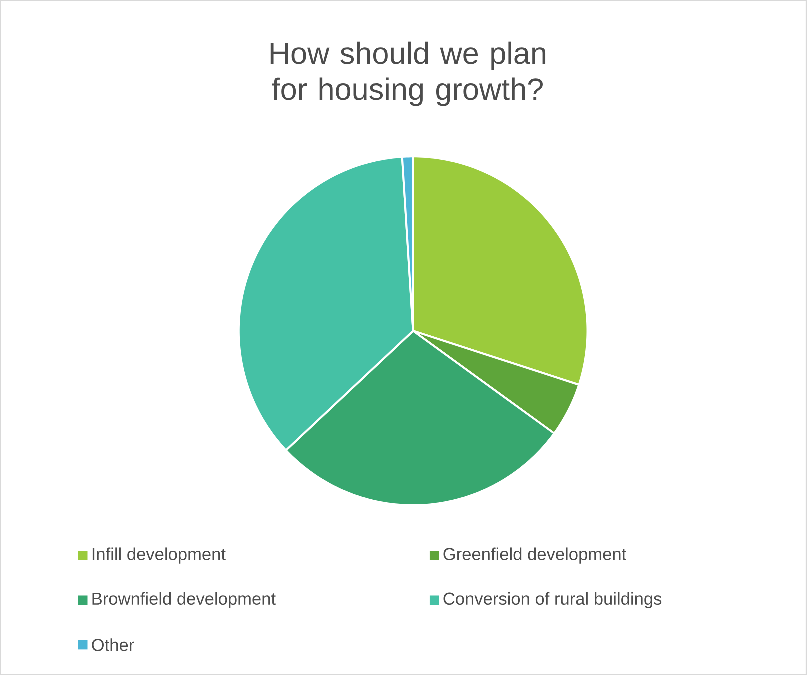 Image resolution: width=807 pixels, height=675 pixels. What do you see at coordinates (553, 600) in the screenshot?
I see `legend-label: Conversion of rural buildings` at bounding box center [553, 600].